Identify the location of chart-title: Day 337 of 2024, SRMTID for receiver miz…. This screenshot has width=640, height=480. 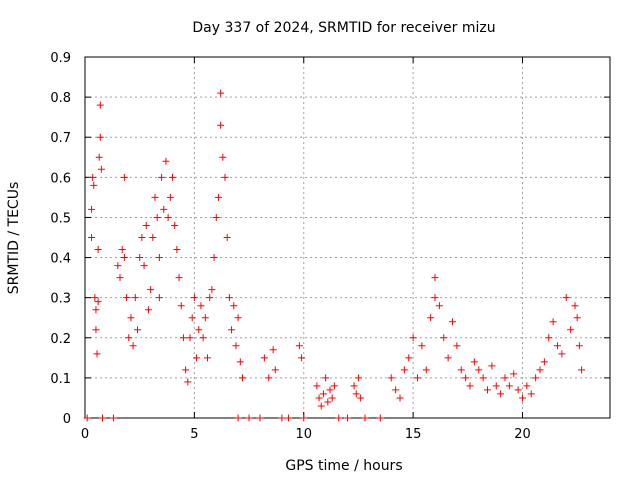
(343, 28).